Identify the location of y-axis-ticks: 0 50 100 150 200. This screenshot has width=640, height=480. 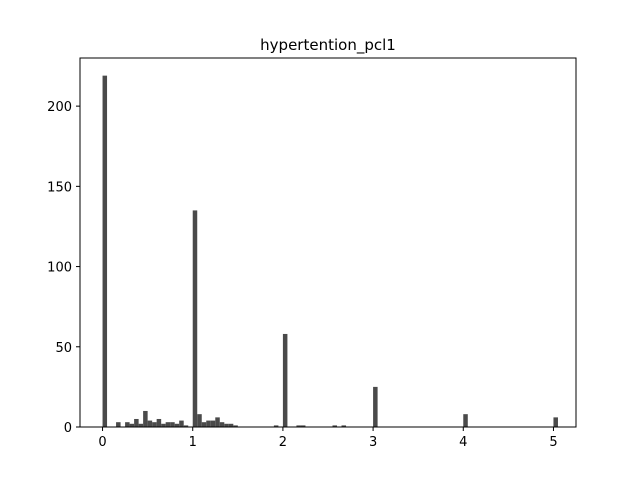
(63, 268).